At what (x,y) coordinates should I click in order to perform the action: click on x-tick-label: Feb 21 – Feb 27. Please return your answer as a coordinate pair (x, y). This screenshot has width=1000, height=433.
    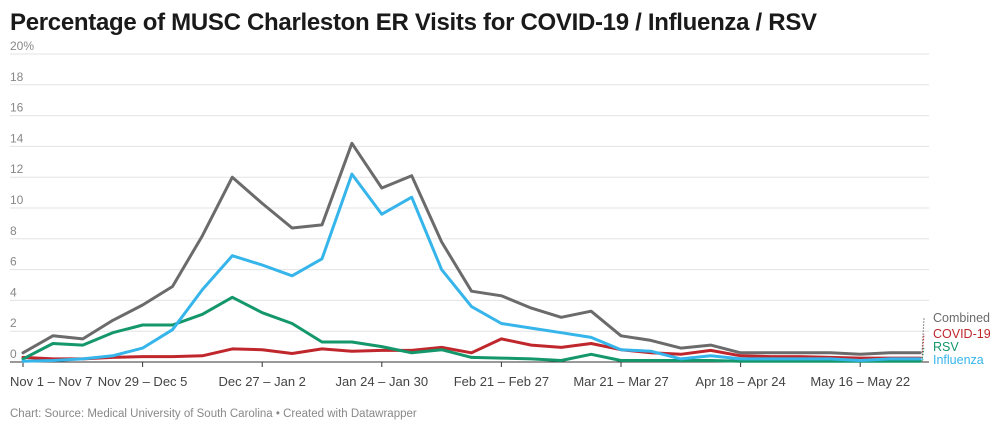
    Looking at the image, I should click on (501, 381).